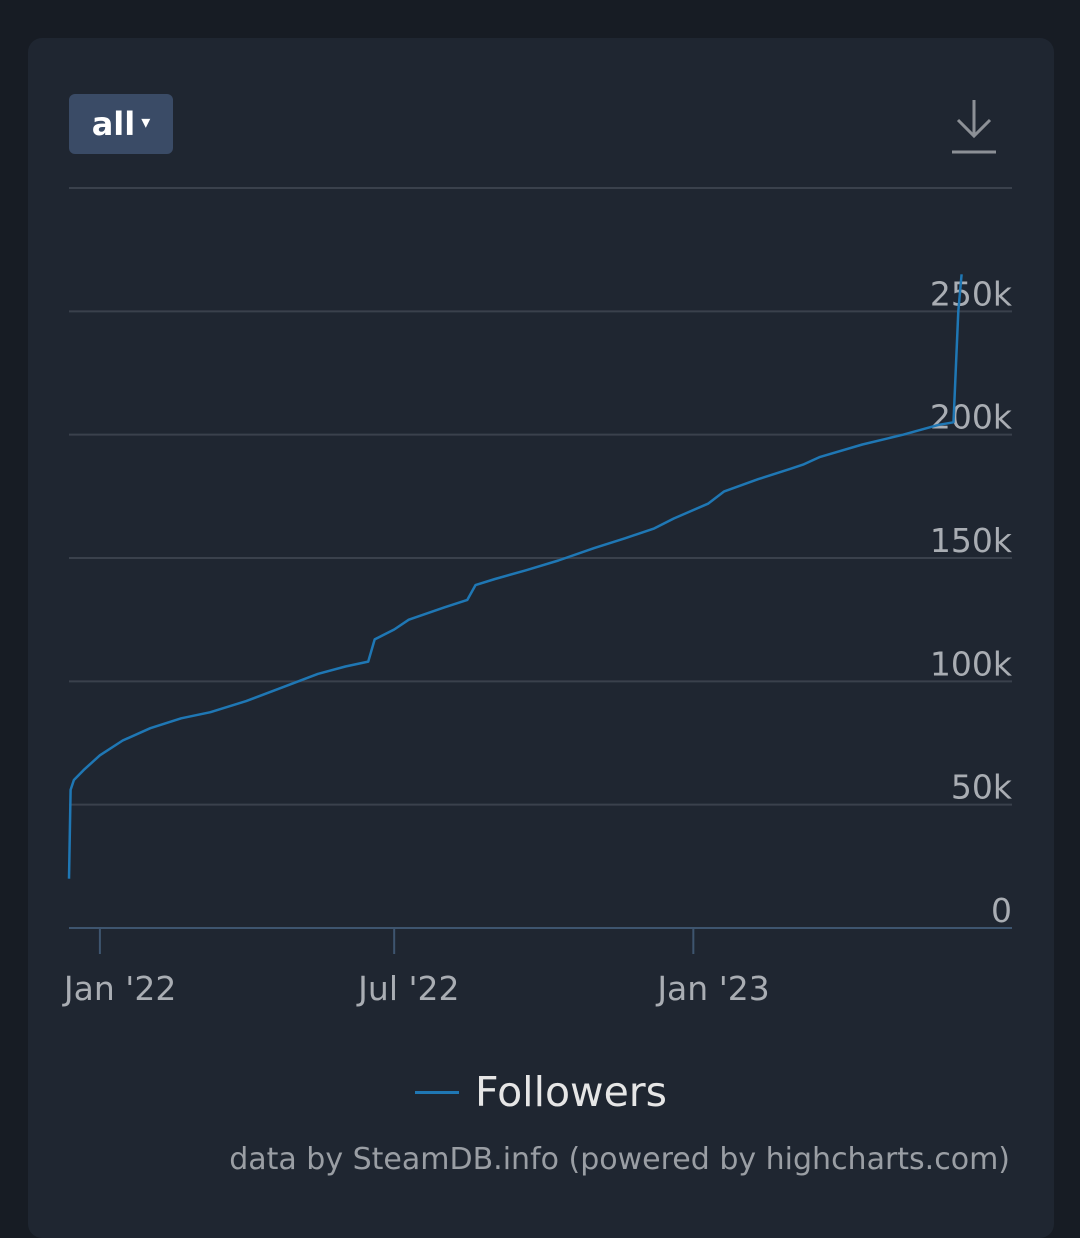 Image resolution: width=1080 pixels, height=1238 pixels. I want to click on legend-label-followers: Followers, so click(571, 1092).